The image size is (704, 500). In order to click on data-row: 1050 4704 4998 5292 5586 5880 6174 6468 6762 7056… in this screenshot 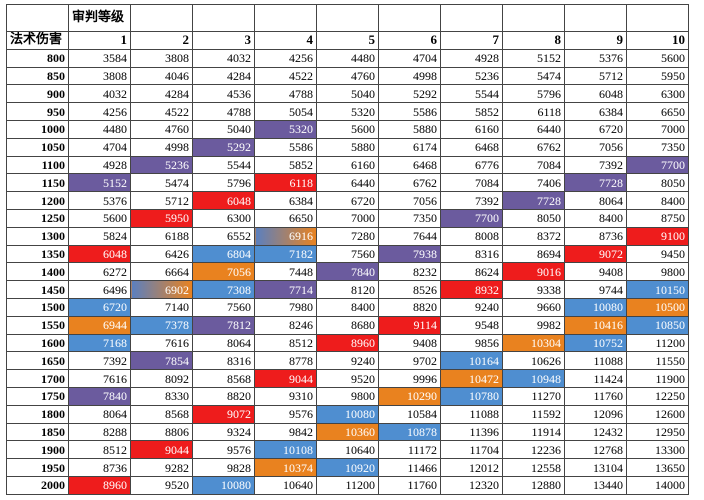, I will do `click(347, 147)`.